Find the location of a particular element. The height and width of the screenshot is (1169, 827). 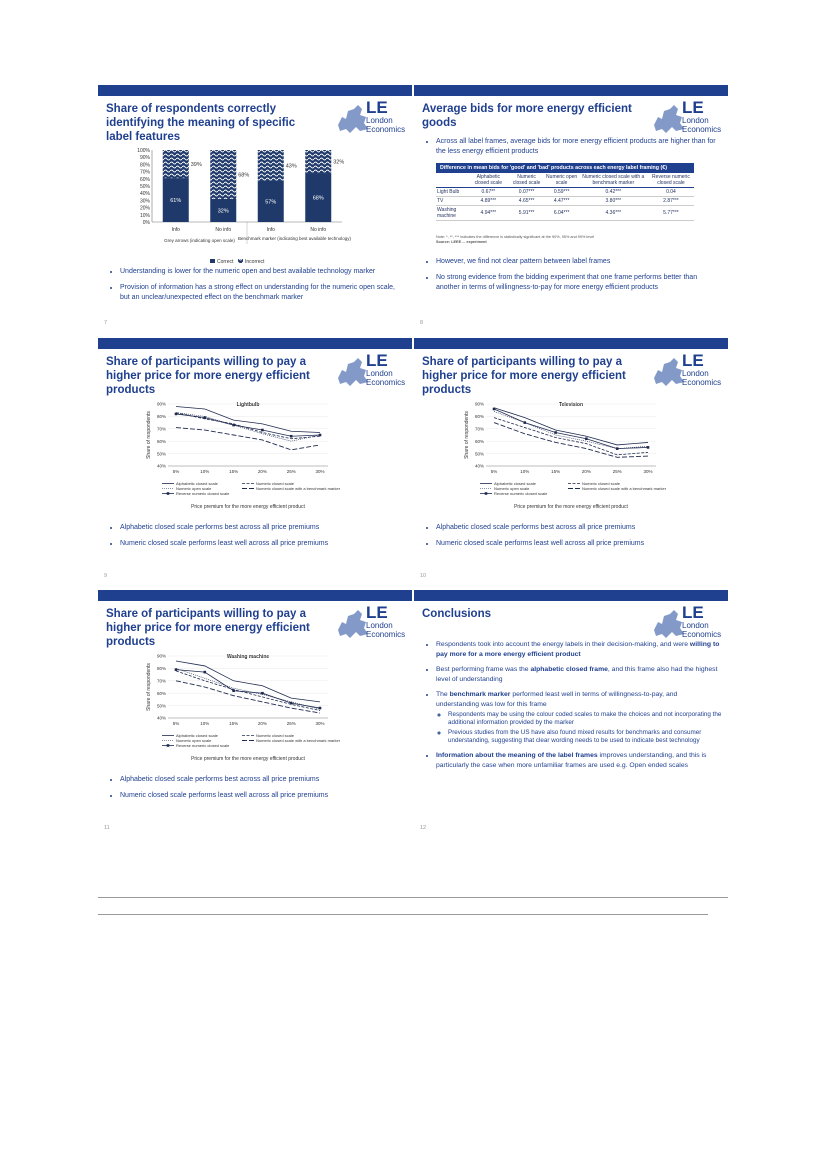

bullet-text: Best performing frame was the is located at coordinates (483, 669).